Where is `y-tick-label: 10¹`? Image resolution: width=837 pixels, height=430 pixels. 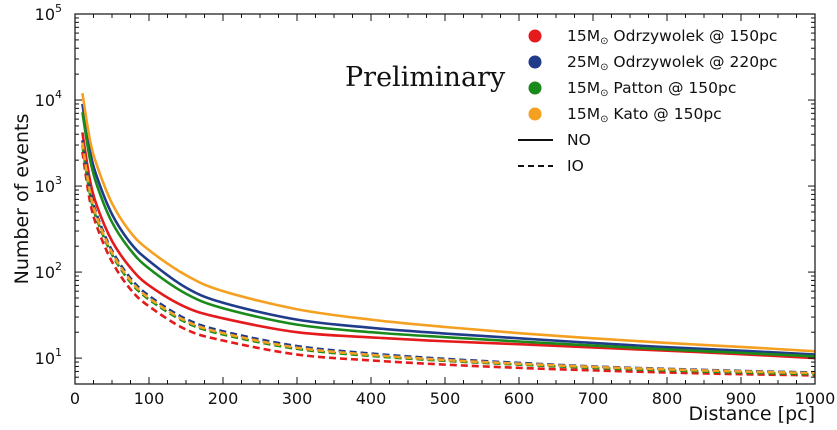 y-tick-label: 10¹ is located at coordinates (48, 357).